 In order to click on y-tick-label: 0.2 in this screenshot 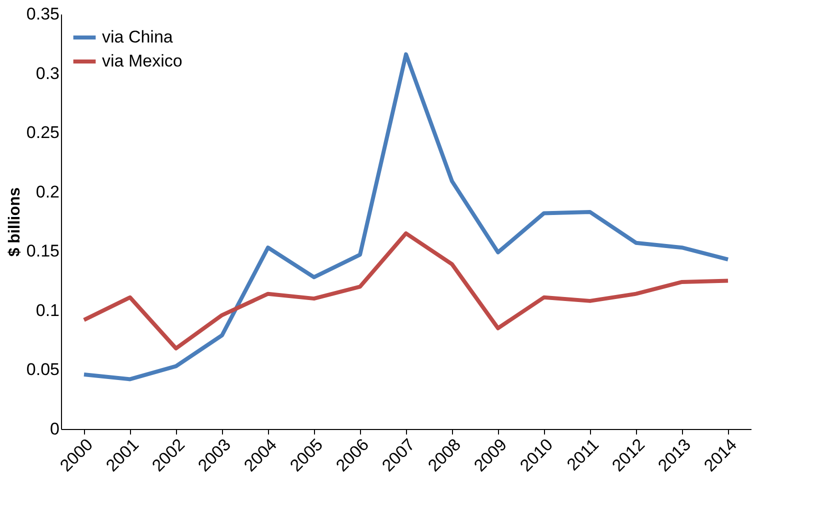, I will do `click(48, 192)`.